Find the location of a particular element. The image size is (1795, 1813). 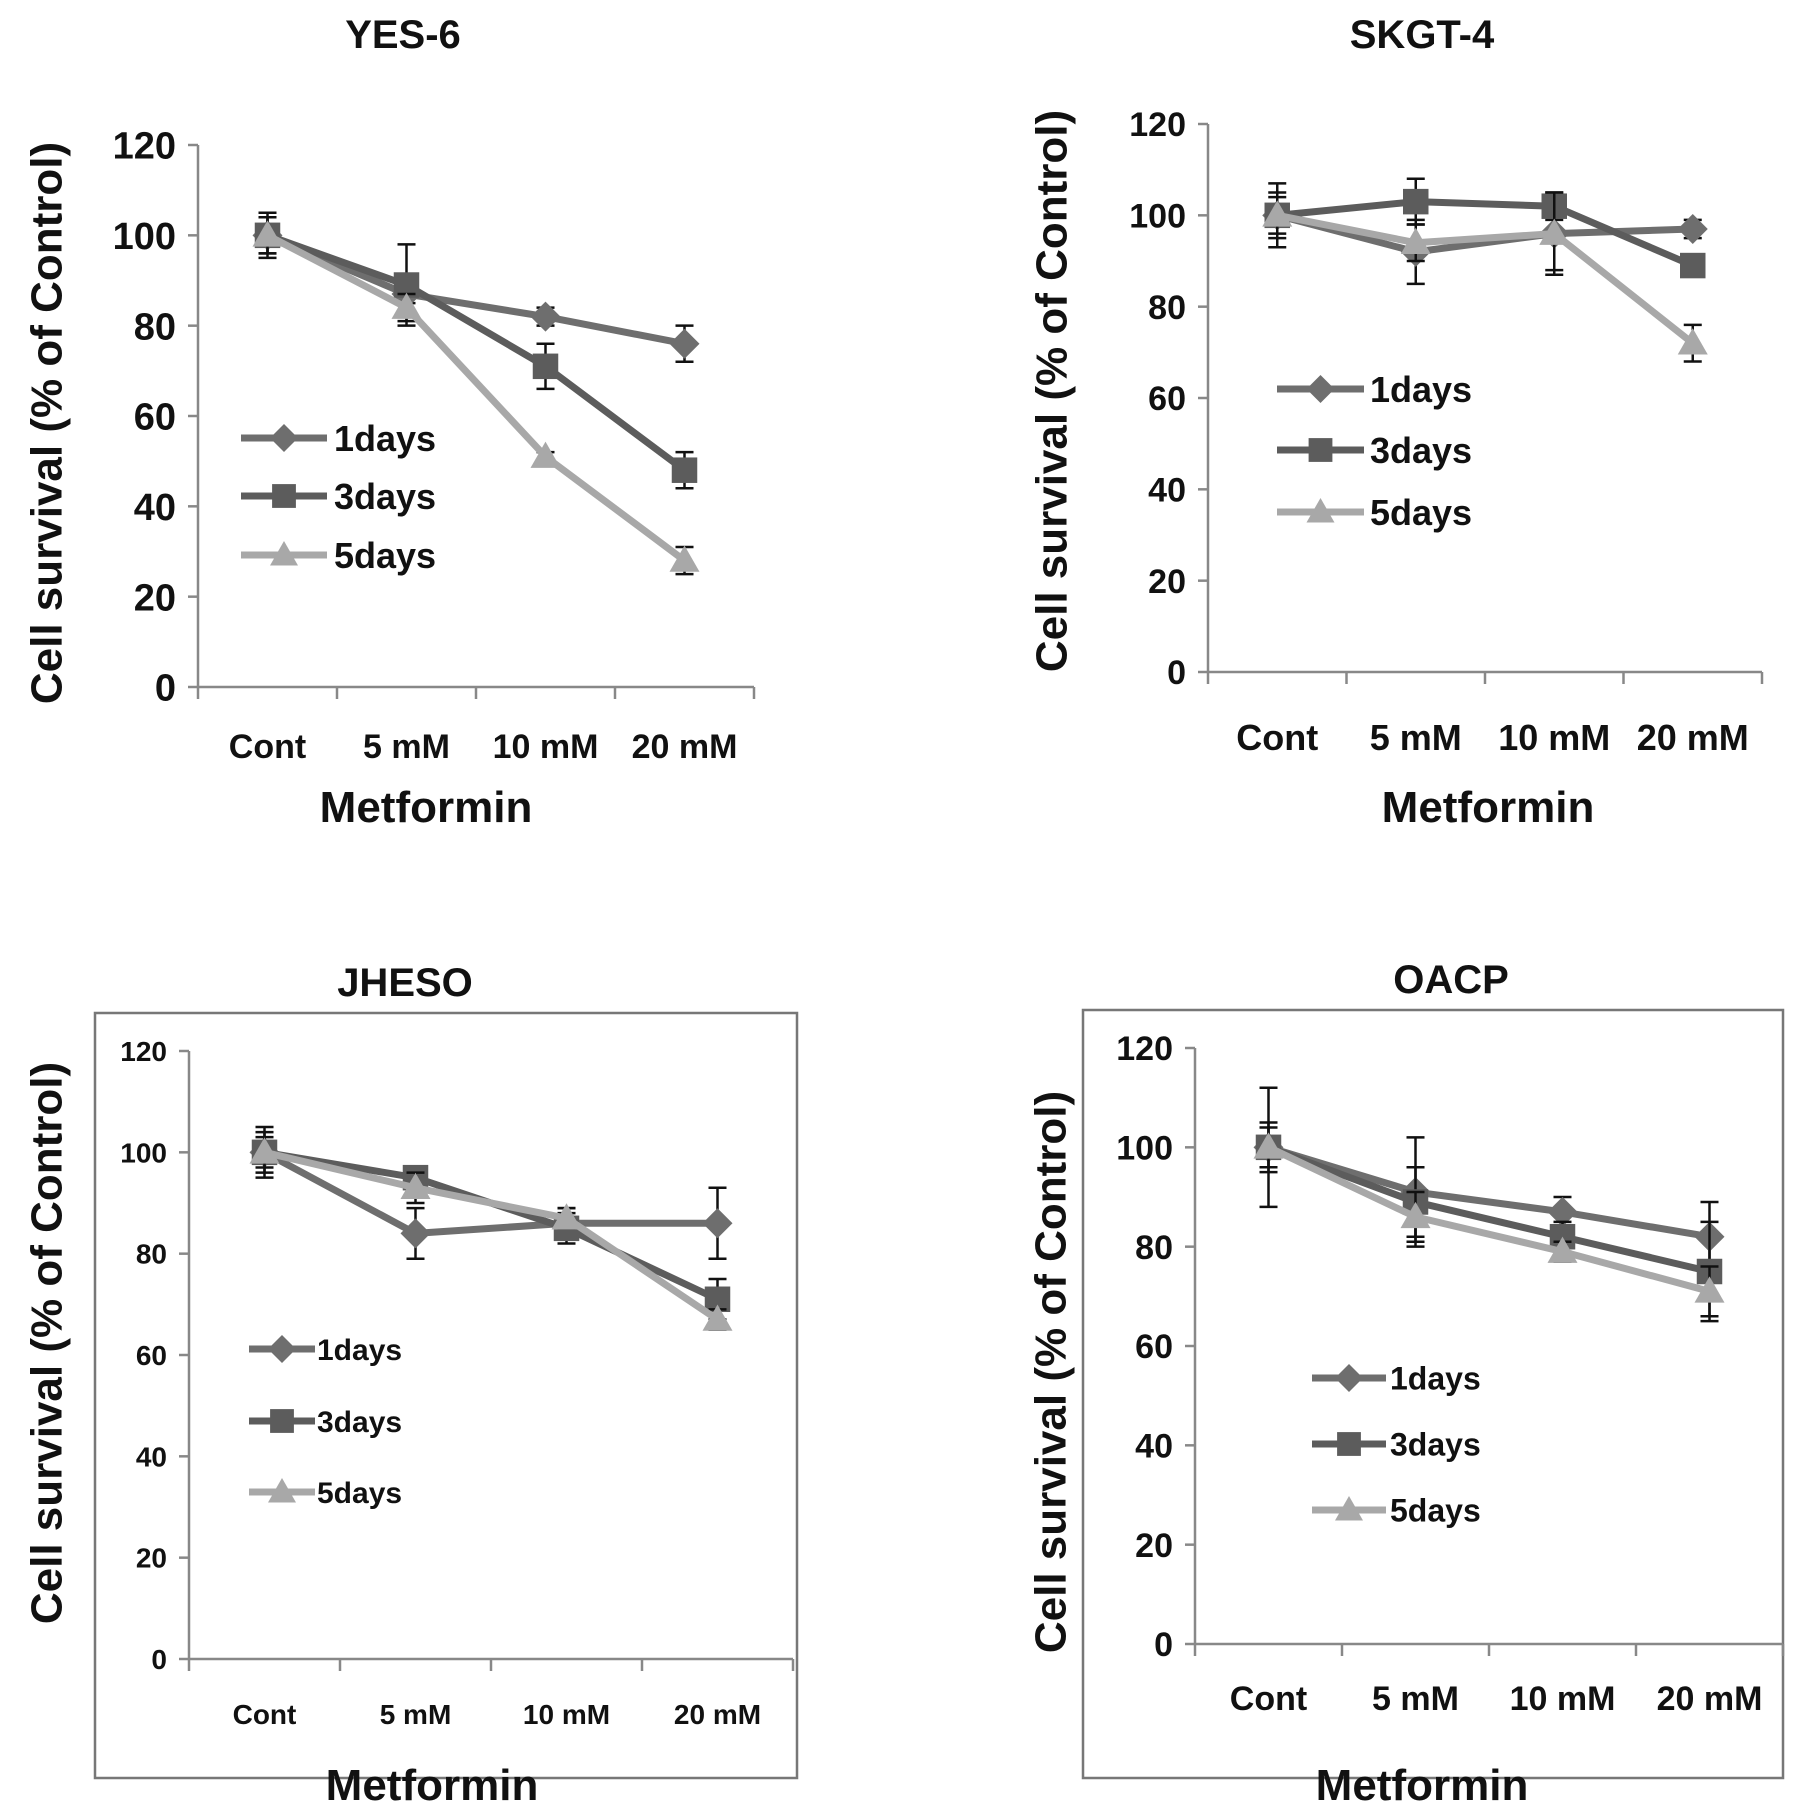

chart-title: SKGT-4 is located at coordinates (1422, 35).